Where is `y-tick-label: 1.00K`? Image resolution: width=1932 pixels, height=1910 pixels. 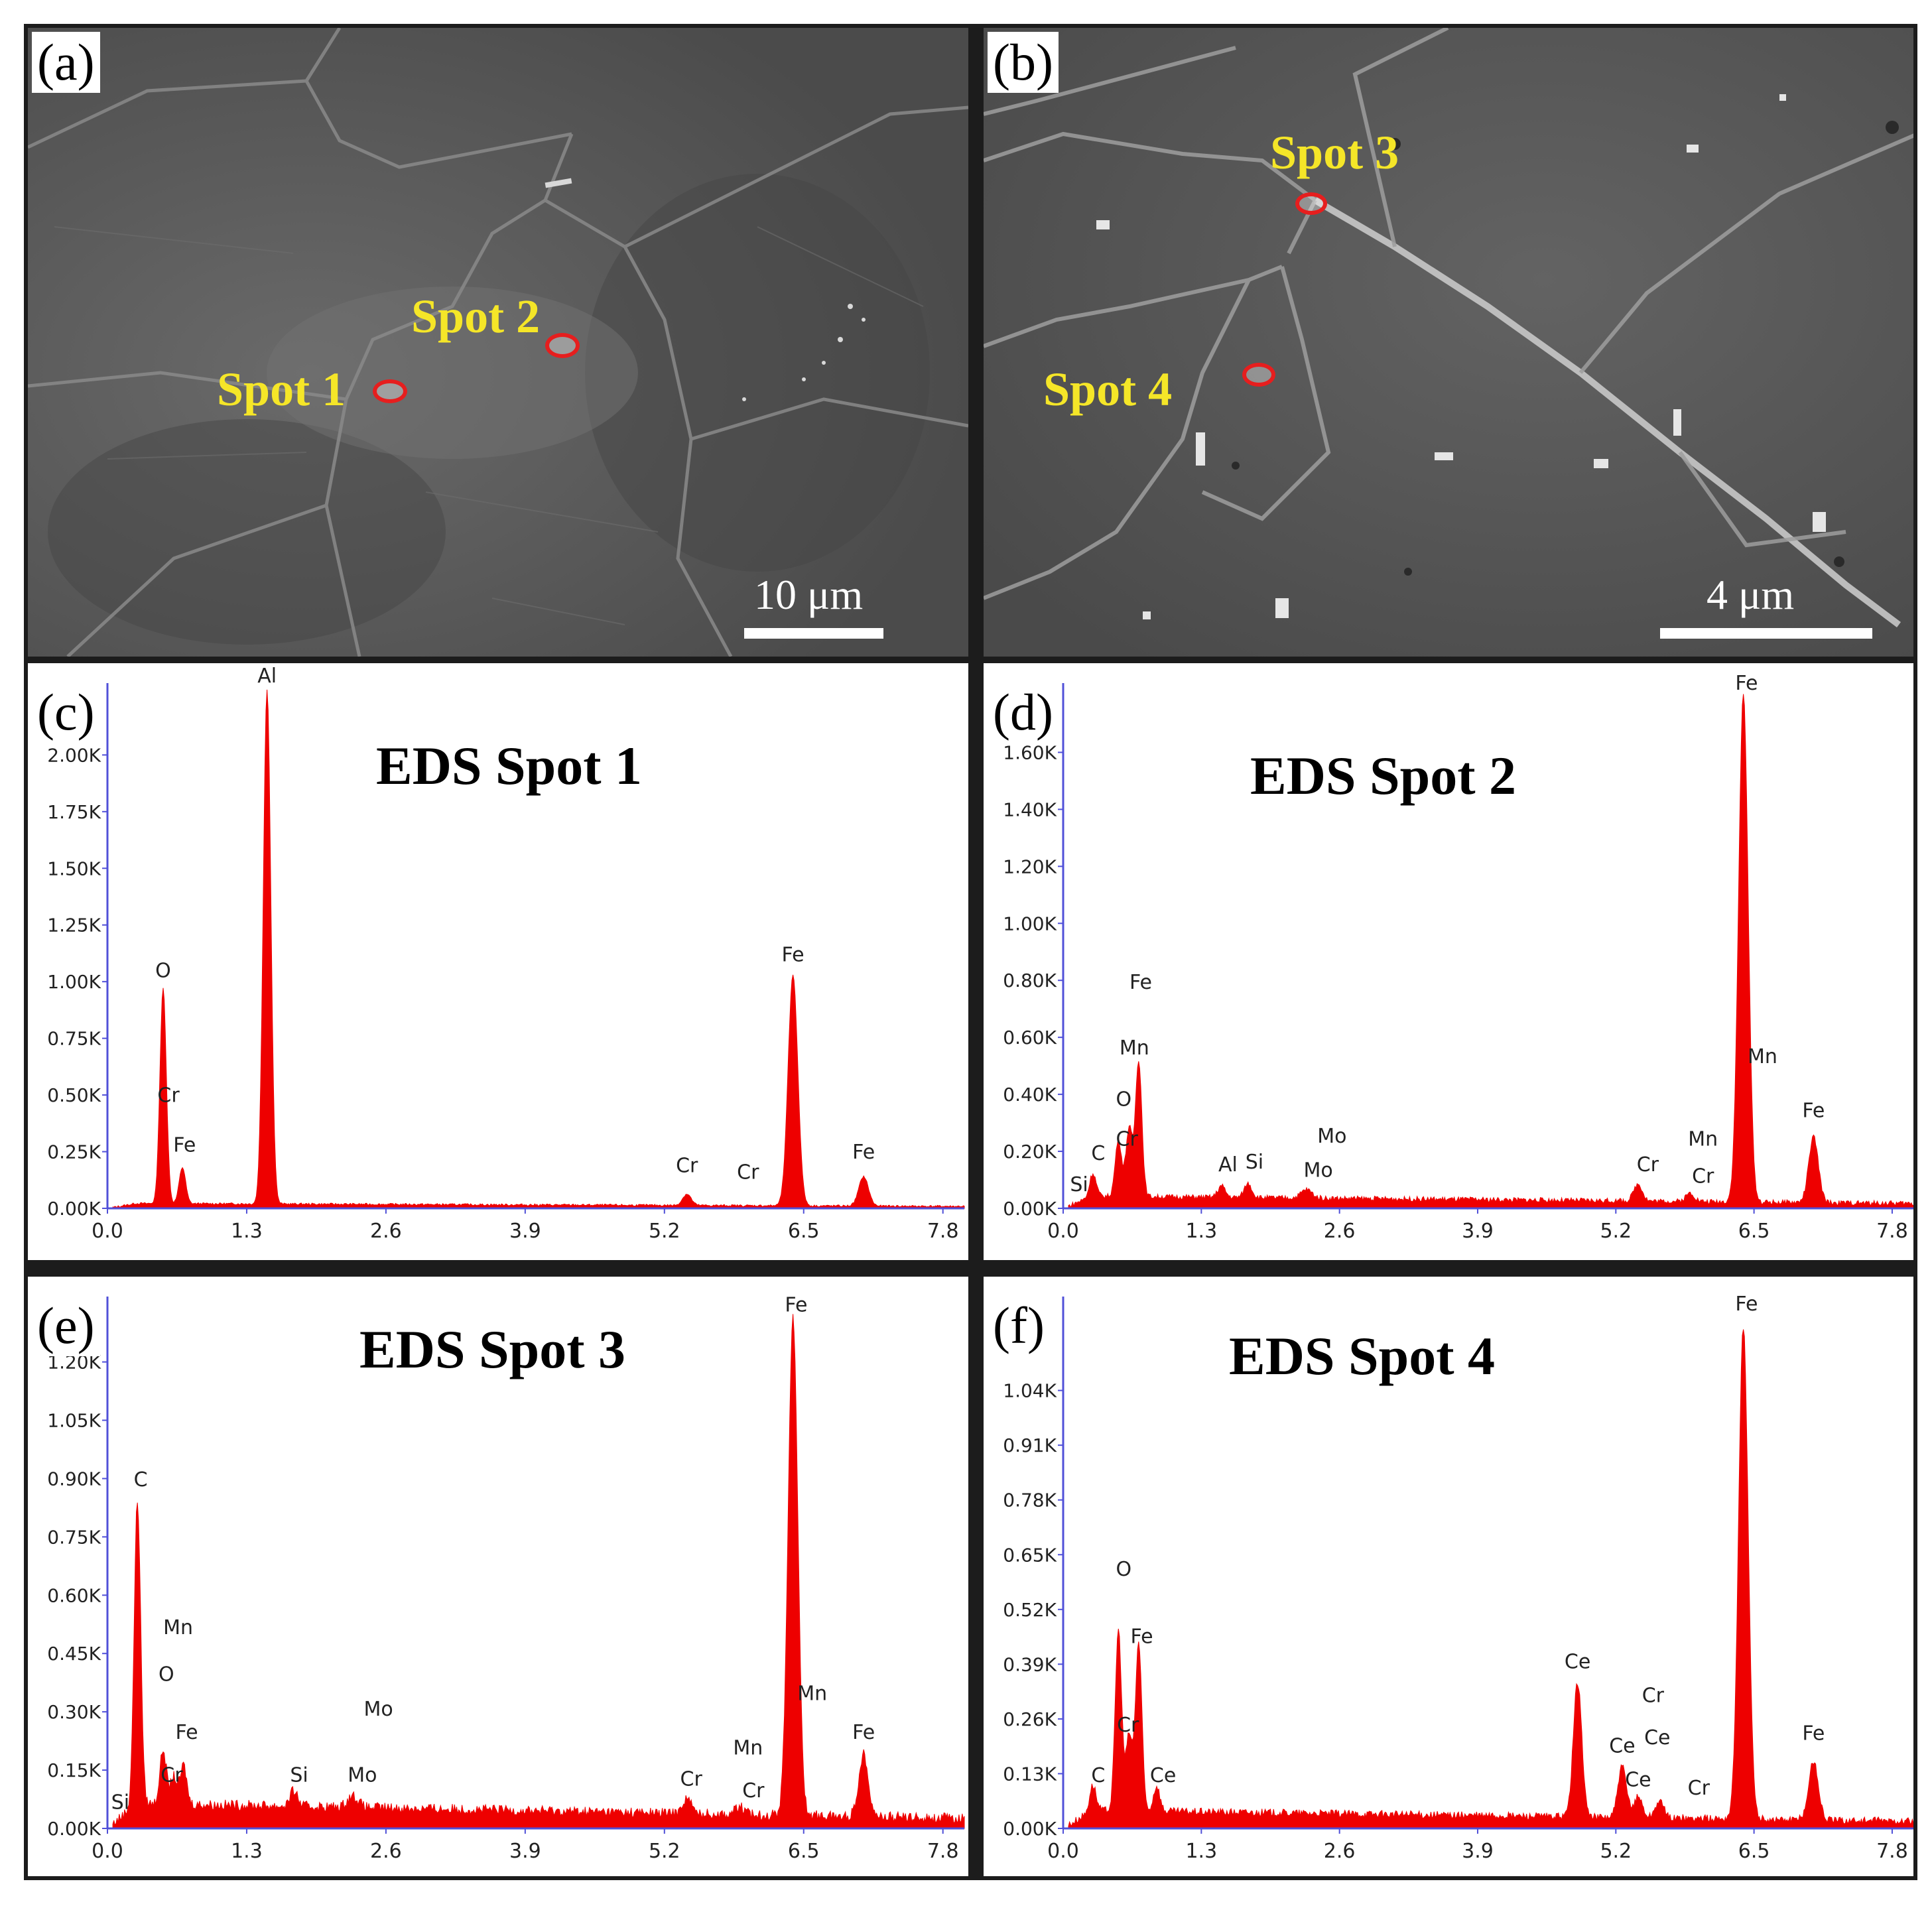 y-tick-label: 1.00K is located at coordinates (1030, 923).